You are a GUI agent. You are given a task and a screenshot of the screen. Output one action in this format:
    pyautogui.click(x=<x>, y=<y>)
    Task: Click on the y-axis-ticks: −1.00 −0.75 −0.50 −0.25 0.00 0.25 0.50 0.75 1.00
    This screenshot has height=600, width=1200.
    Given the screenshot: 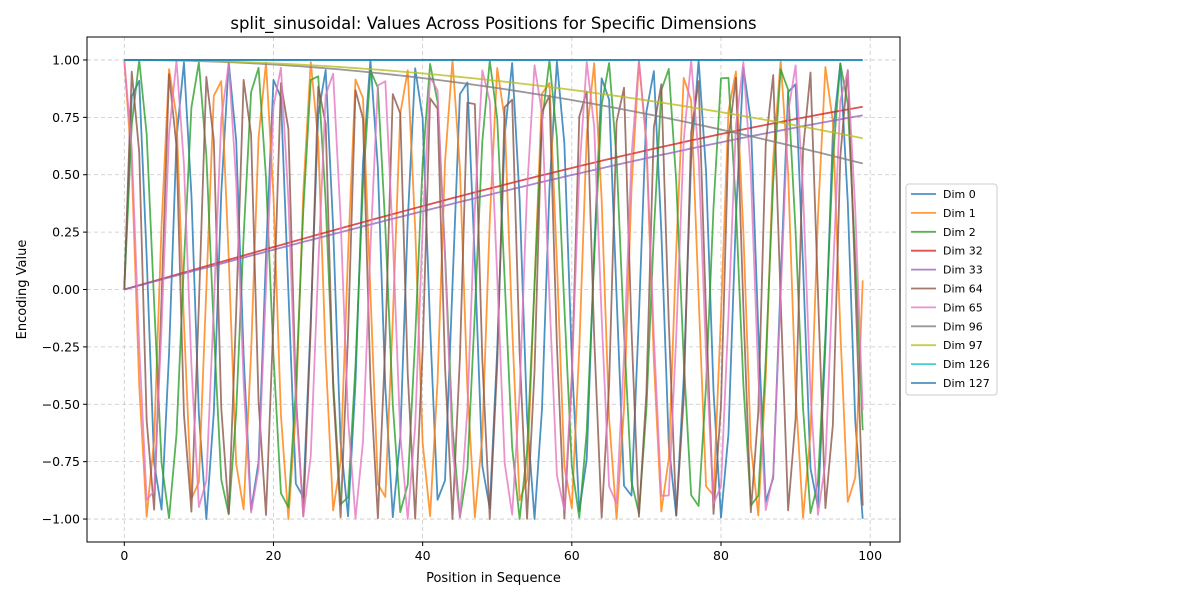 What is the action you would take?
    pyautogui.click(x=64, y=289)
    